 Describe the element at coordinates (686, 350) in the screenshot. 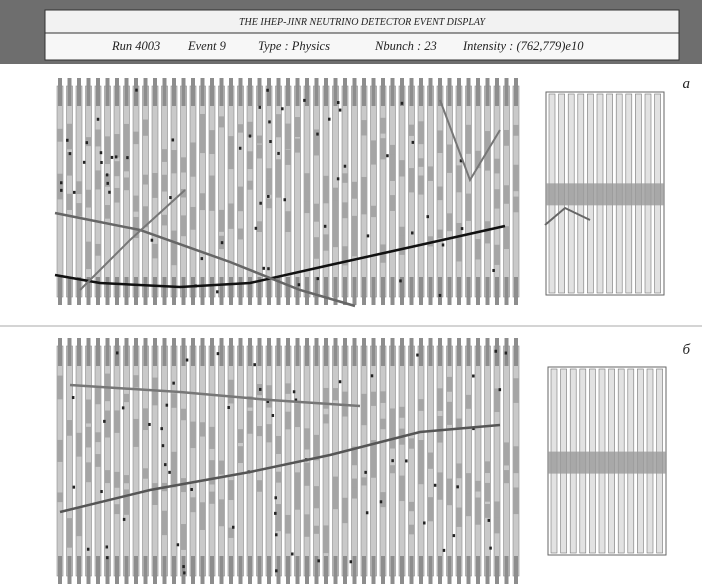

I see `panel-label: б` at that location.